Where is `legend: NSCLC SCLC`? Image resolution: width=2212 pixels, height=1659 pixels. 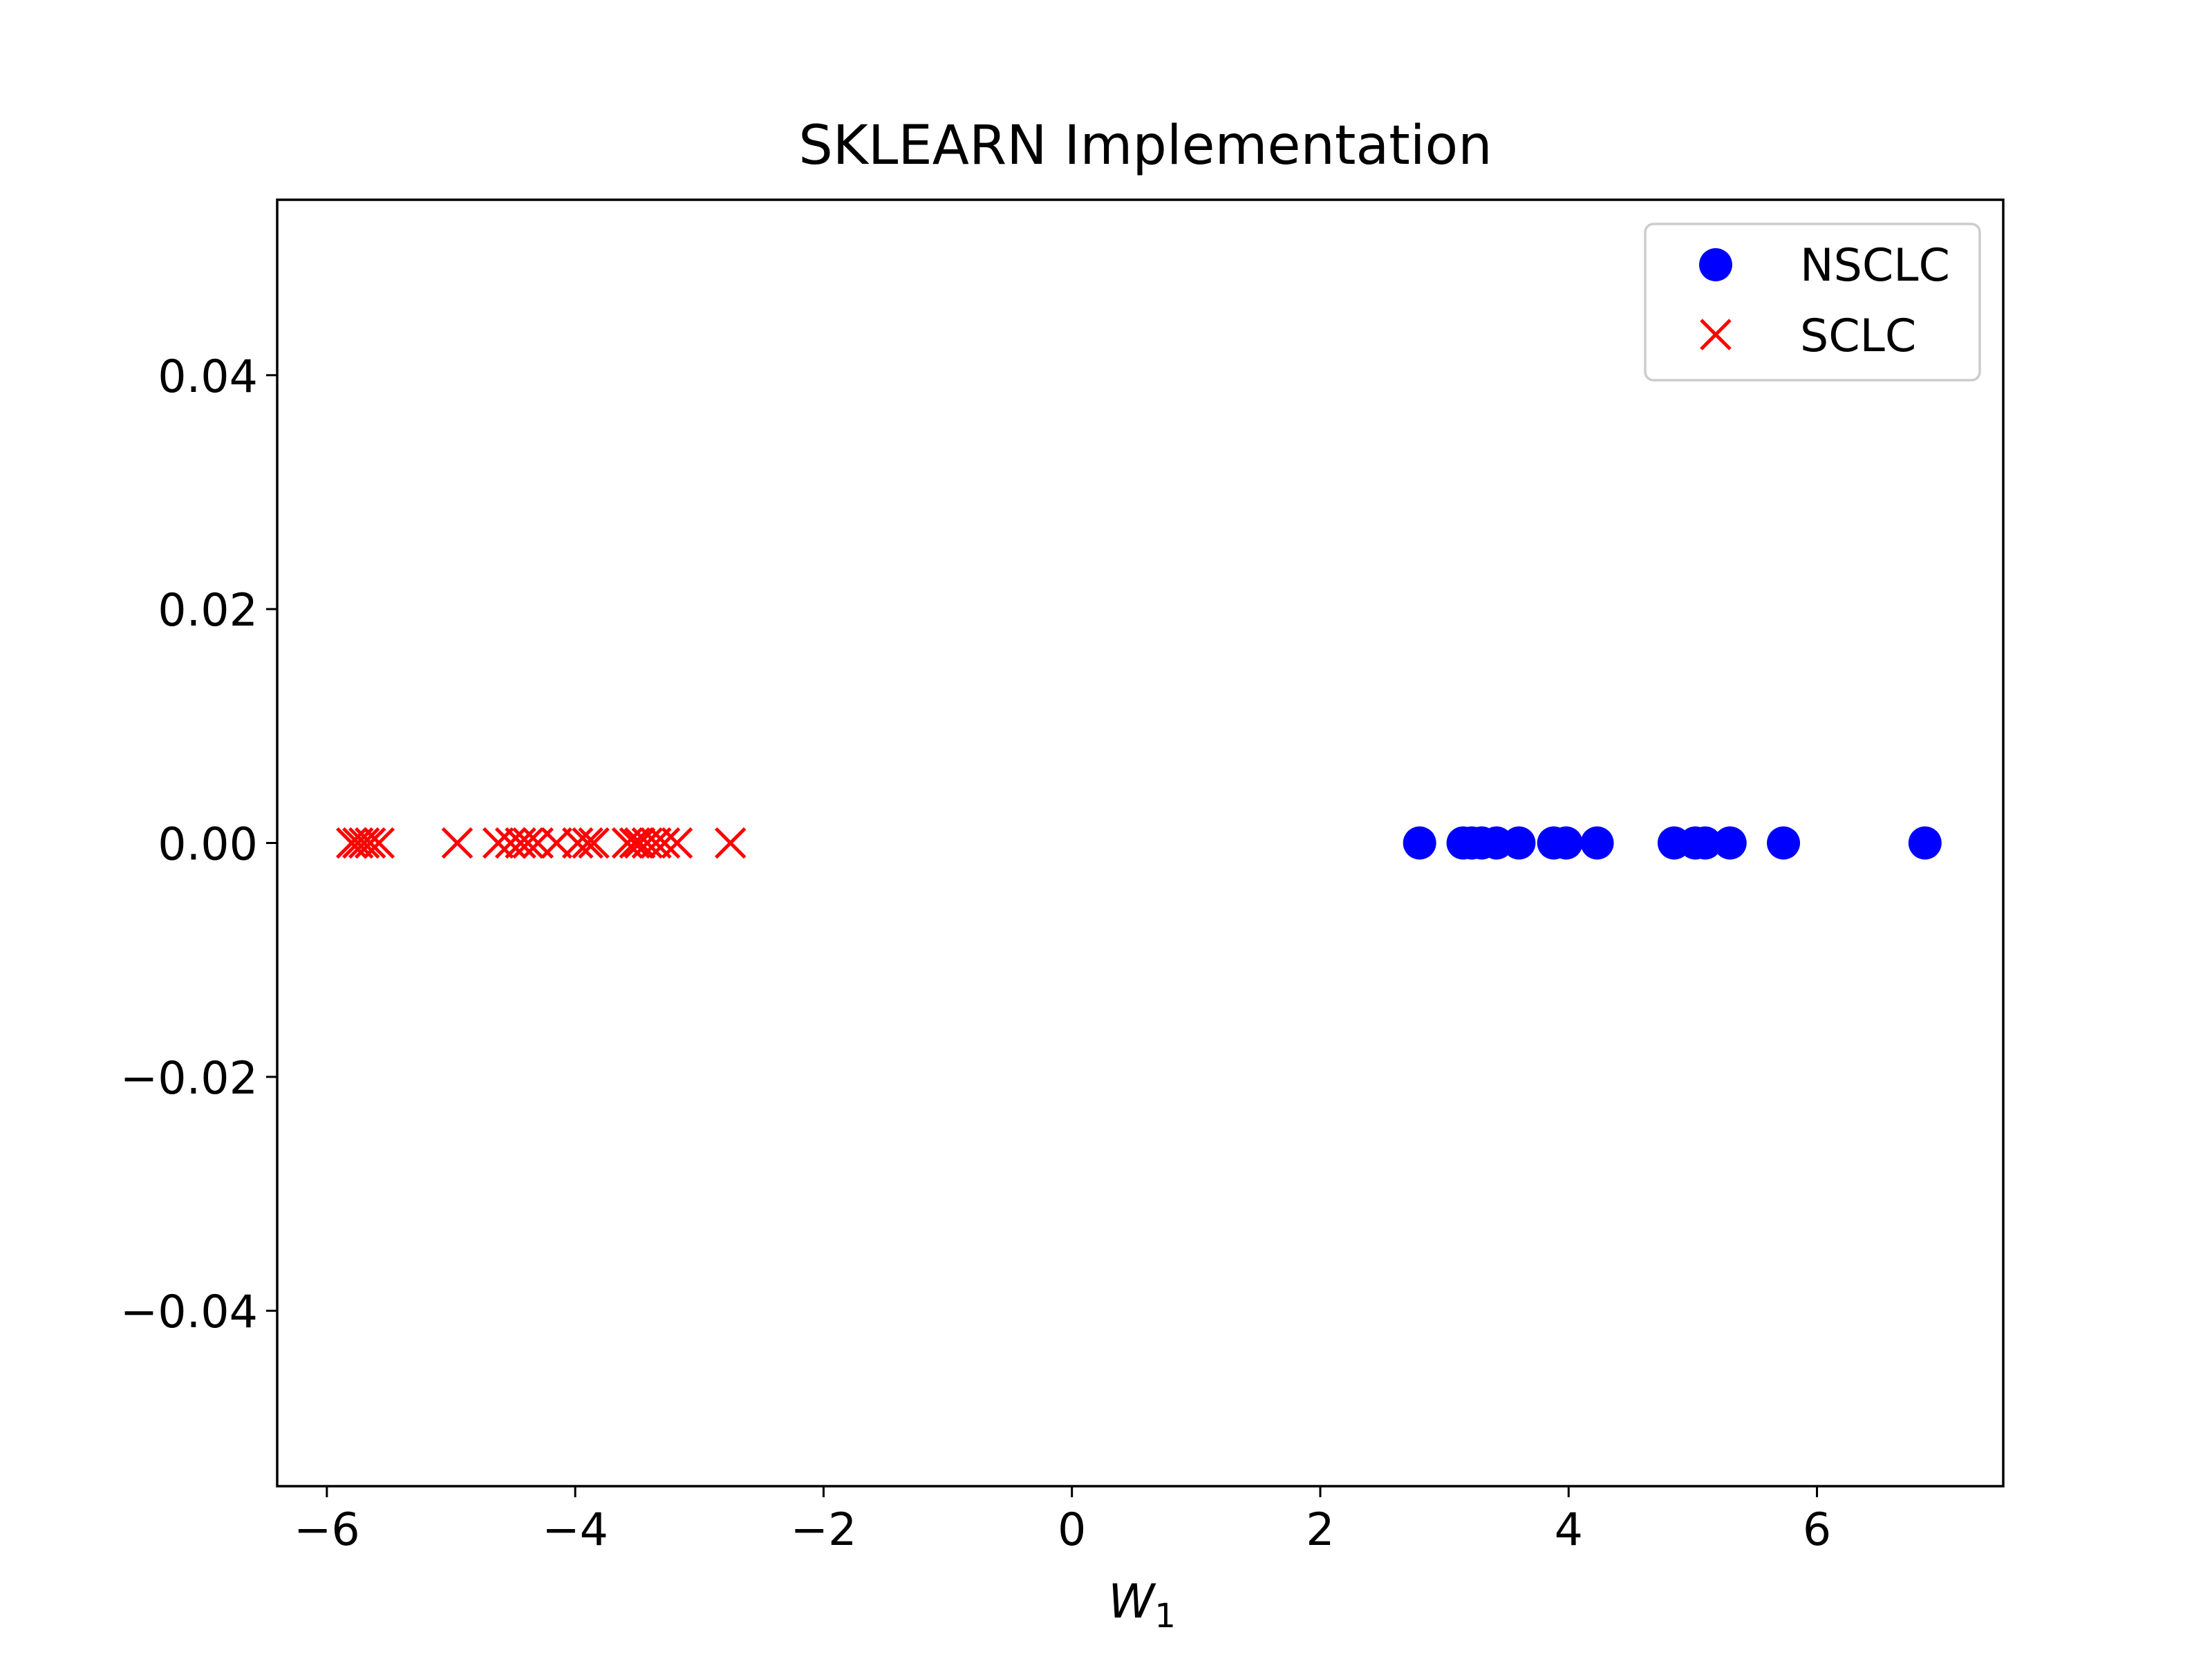
legend: NSCLC SCLC is located at coordinates (1812, 303).